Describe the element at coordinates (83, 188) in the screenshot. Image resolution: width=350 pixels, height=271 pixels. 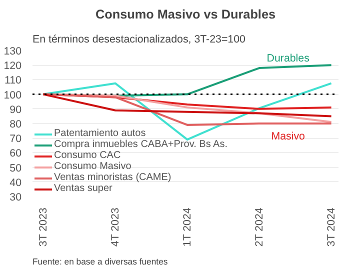
I see `legend-label: Ventas super` at that location.